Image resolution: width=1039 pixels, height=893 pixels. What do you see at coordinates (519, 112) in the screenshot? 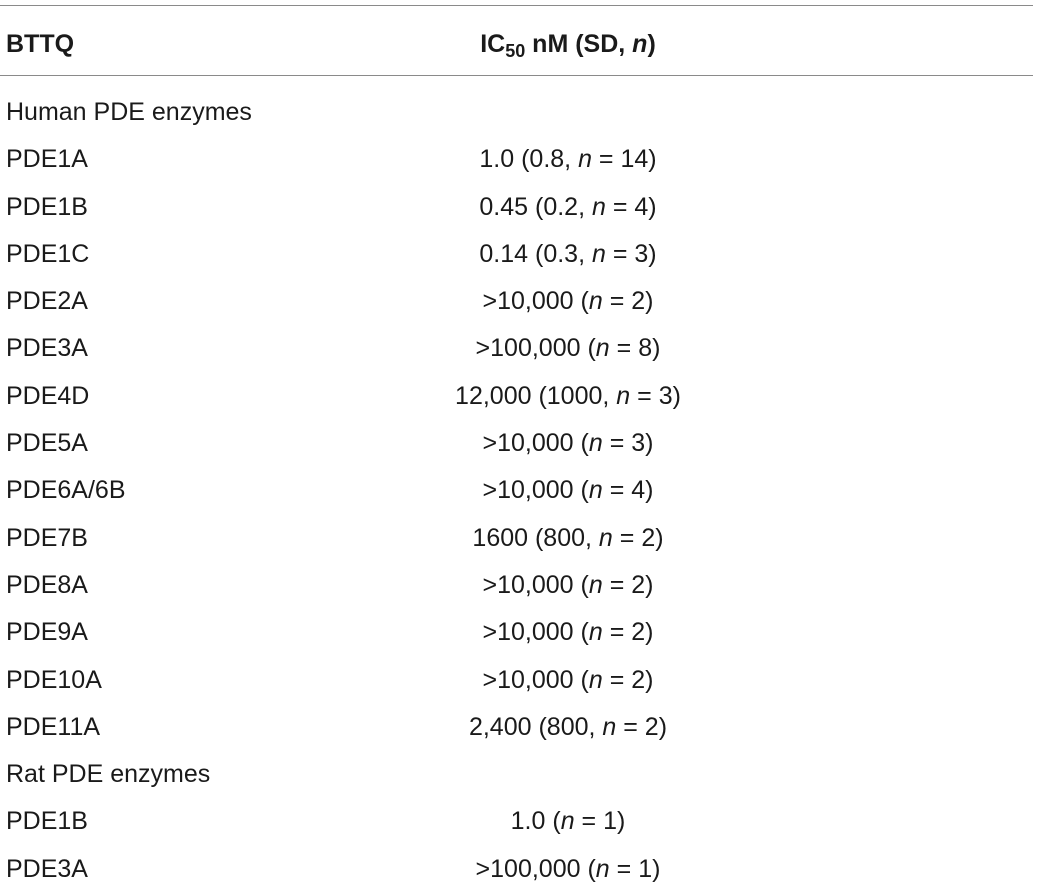
I see `section-heading-row: Human PDE enzymes` at bounding box center [519, 112].